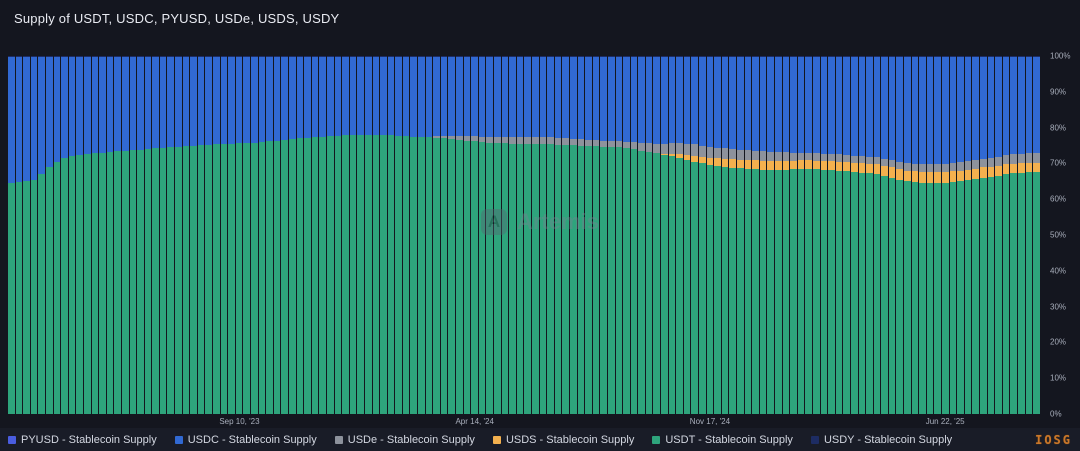 Image resolution: width=1080 pixels, height=451 pixels. Describe the element at coordinates (404, 440) in the screenshot. I see `legend-item-usde: USDe - Stablecoin Supply` at that location.